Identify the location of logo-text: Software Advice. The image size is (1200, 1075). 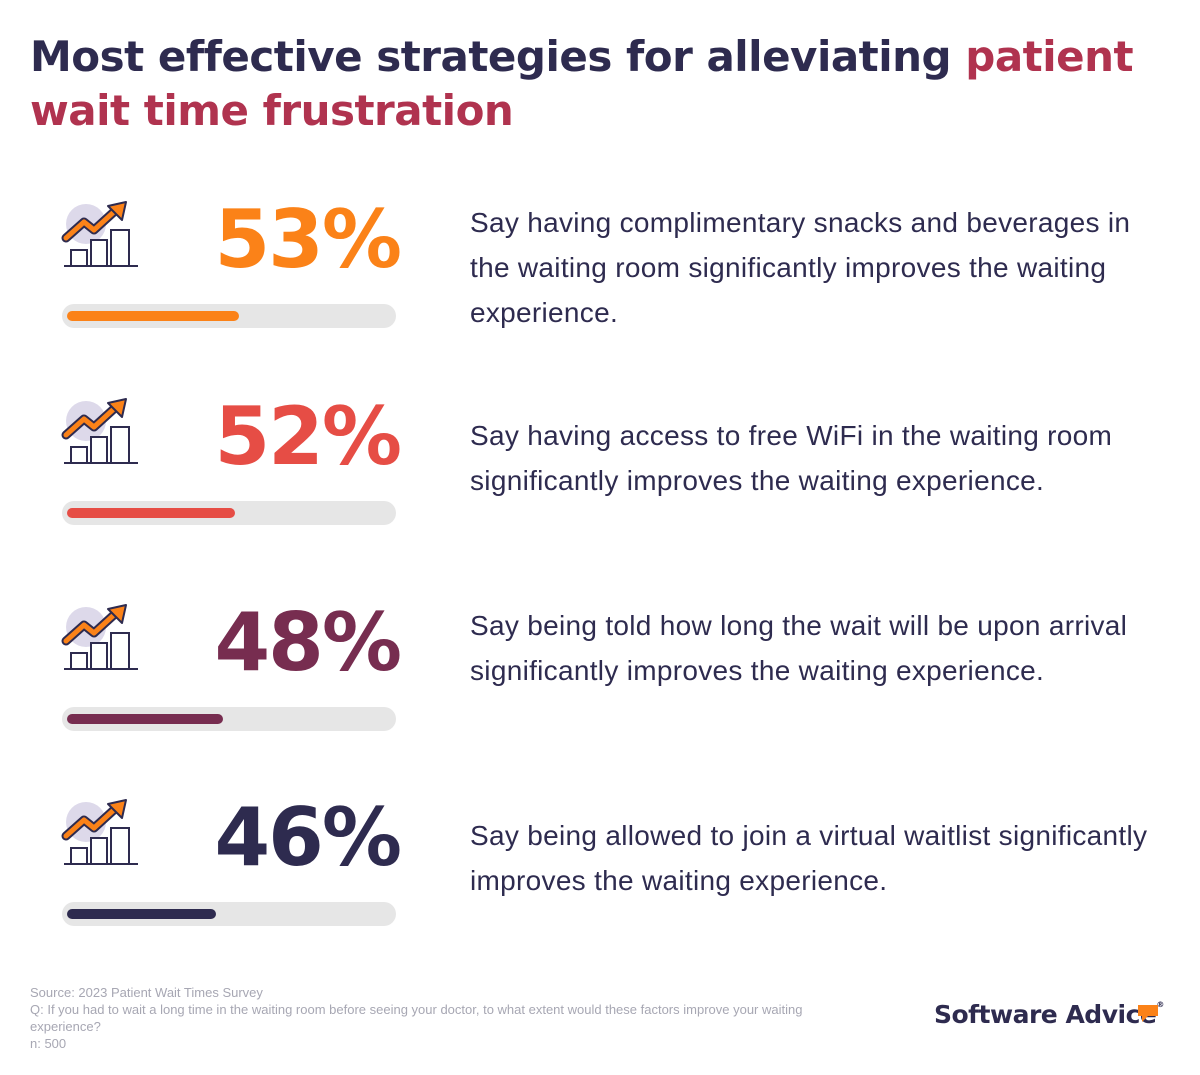
(1045, 1014).